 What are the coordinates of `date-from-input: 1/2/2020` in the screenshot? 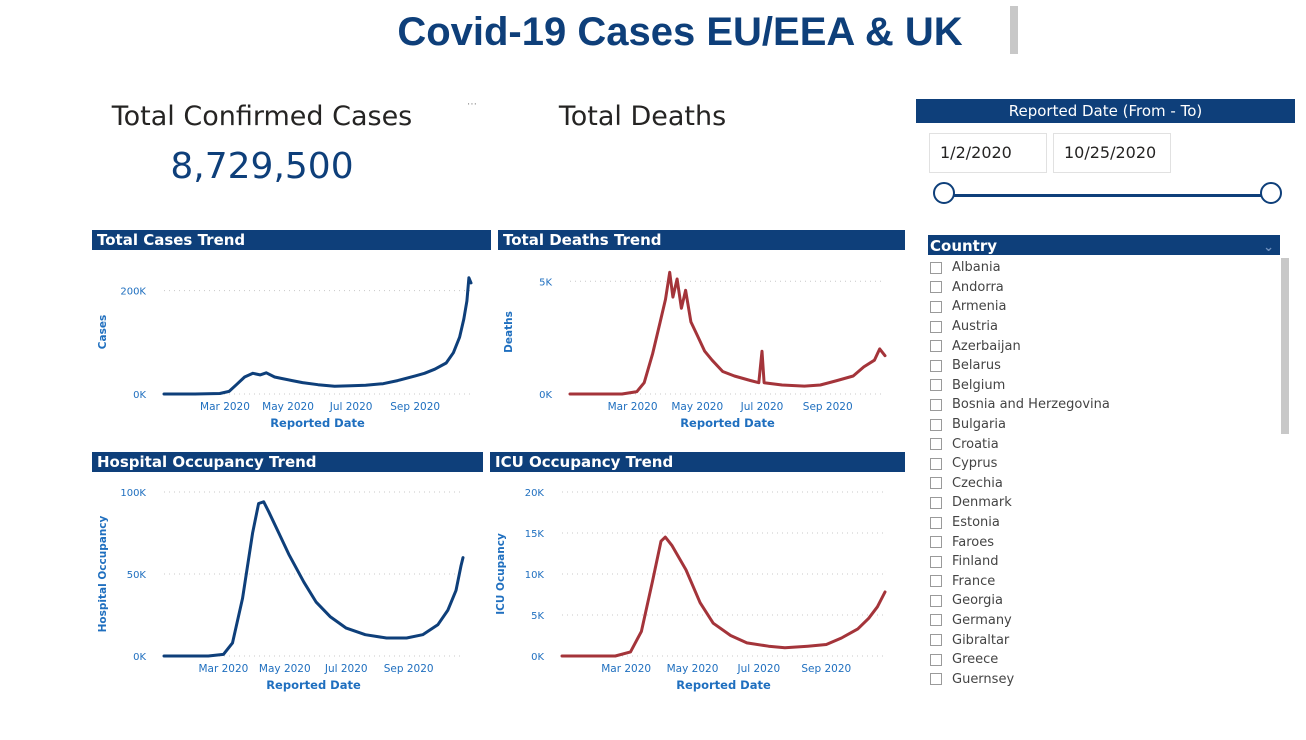 It's located at (988, 153).